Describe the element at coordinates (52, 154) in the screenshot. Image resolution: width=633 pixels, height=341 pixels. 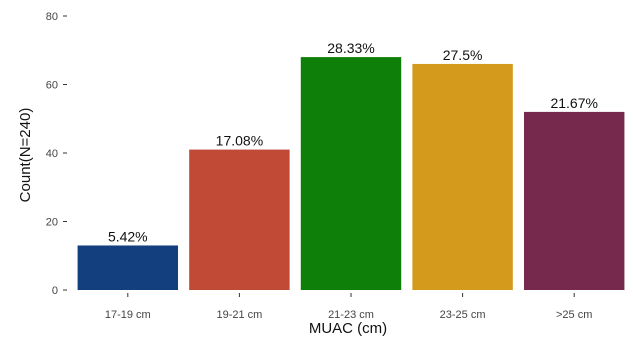
I see `y-tick-label: 40` at that location.